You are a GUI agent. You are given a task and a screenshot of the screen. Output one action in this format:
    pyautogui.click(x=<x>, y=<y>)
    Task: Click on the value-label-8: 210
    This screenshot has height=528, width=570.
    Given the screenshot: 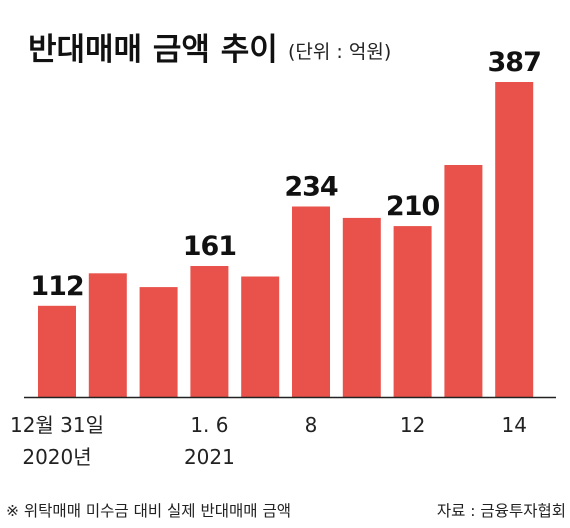 What is the action you would take?
    pyautogui.click(x=413, y=206)
    